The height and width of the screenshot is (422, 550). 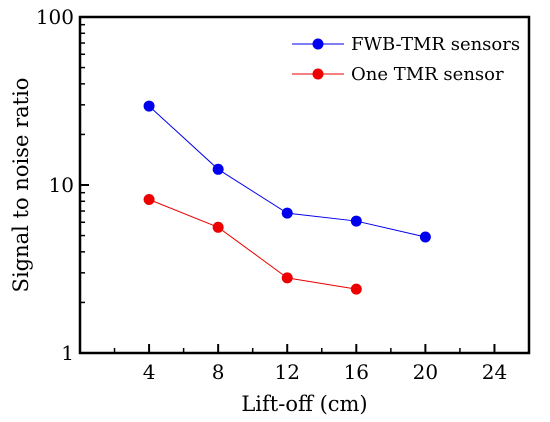 What do you see at coordinates (494, 372) in the screenshot?
I see `x-tick-label: 24` at bounding box center [494, 372].